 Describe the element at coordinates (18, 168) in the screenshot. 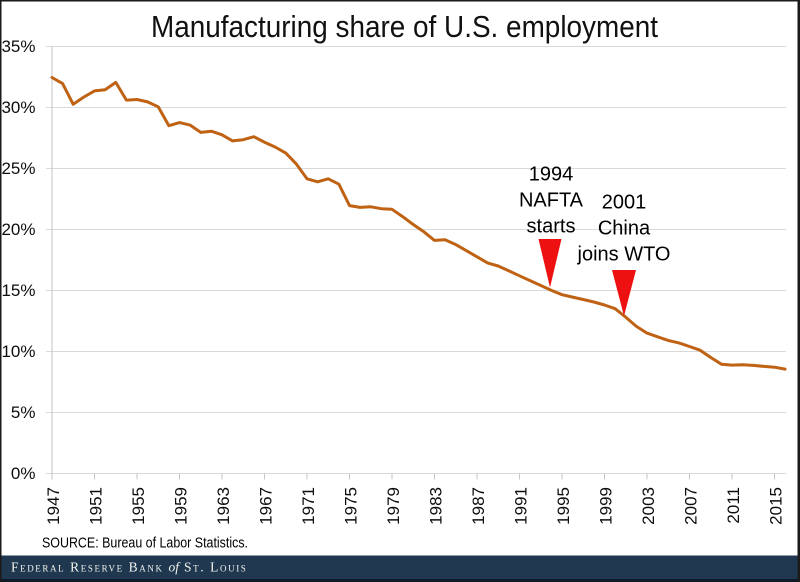

I see `svg-text: 25%` at that location.